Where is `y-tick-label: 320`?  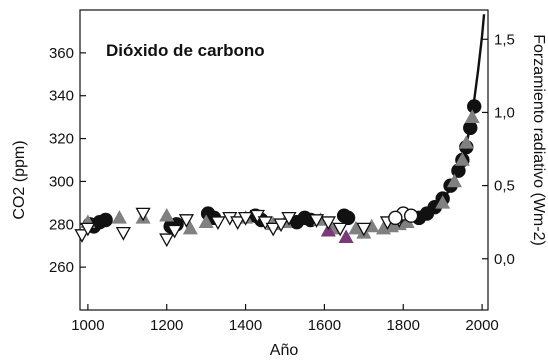
y-tick-label: 320 is located at coordinates (61, 139).